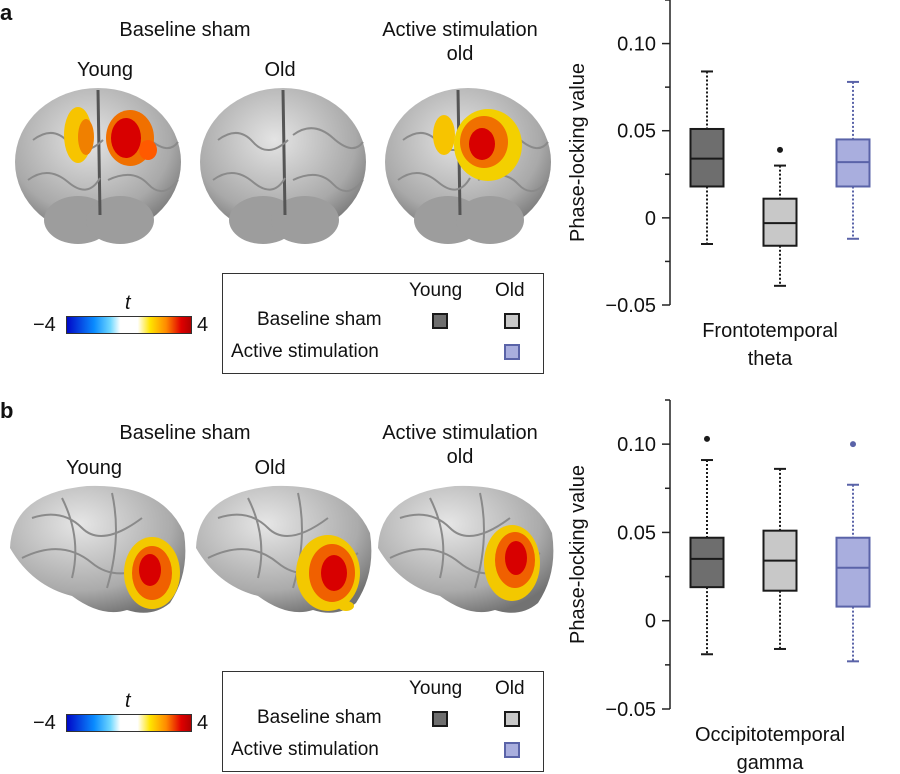 This screenshot has width=900, height=774. What do you see at coordinates (129, 325) in the screenshot?
I see `panel-a-colorbar` at bounding box center [129, 325].